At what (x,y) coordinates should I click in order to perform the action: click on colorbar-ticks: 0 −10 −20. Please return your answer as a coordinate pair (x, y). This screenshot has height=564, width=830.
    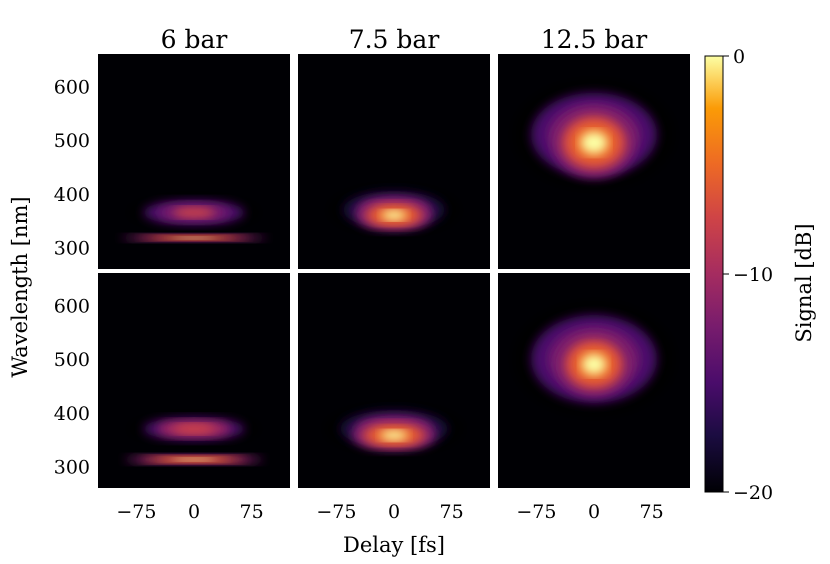
    Looking at the image, I should click on (748, 275).